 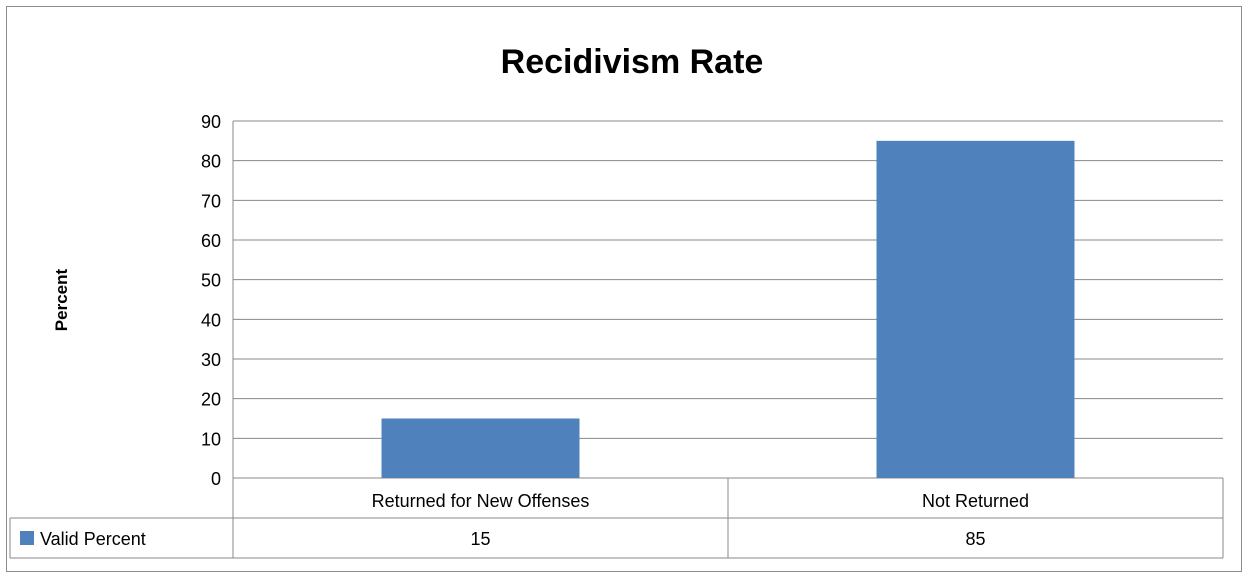 What do you see at coordinates (632, 62) in the screenshot?
I see `chart-title: Recidivism Rate` at bounding box center [632, 62].